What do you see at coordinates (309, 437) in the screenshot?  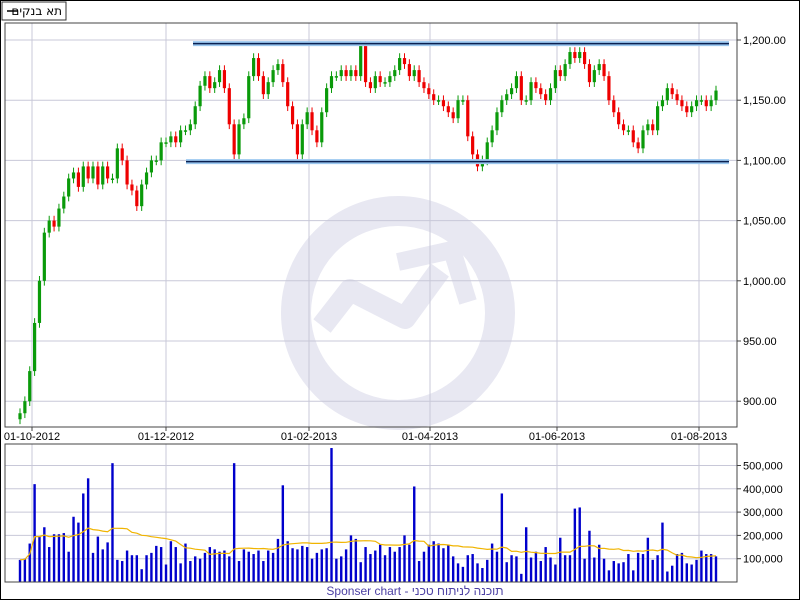 I see `date-tick-label: 01-02-2013` at bounding box center [309, 437].